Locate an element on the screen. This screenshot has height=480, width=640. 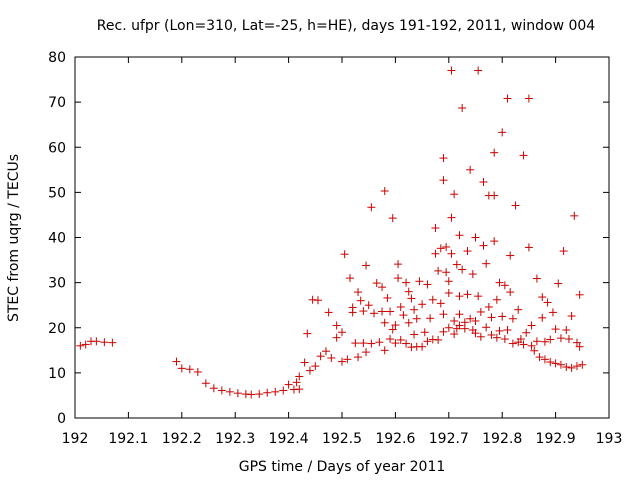
x-axis-label: GPS time / Days of year 2011 is located at coordinates (342, 467).